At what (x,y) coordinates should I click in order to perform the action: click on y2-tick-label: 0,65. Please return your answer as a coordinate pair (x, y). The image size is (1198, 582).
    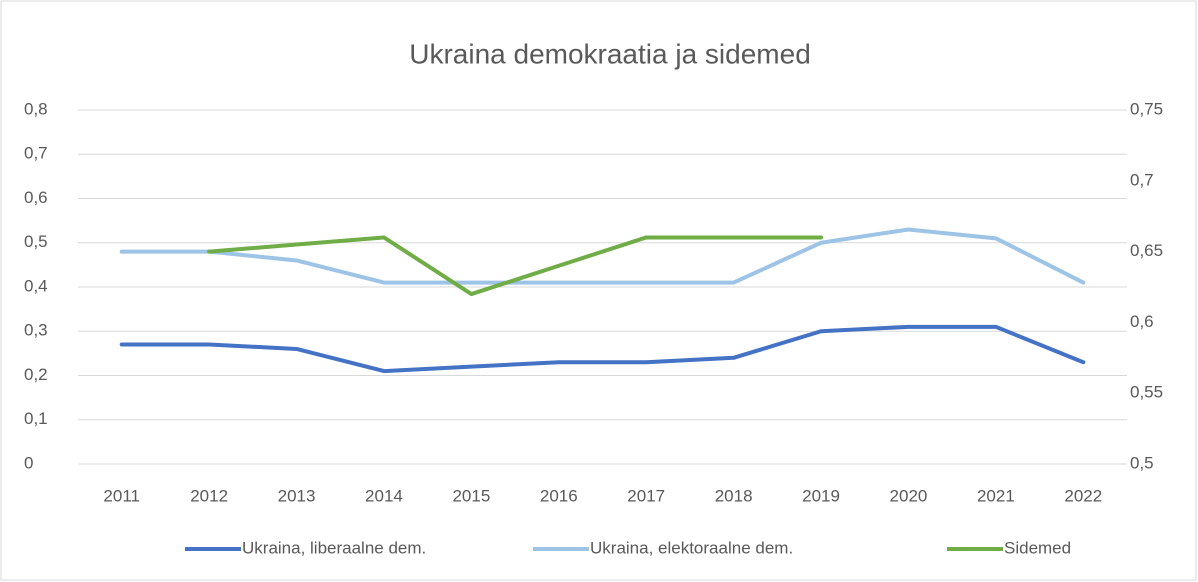
    Looking at the image, I should click on (1146, 250).